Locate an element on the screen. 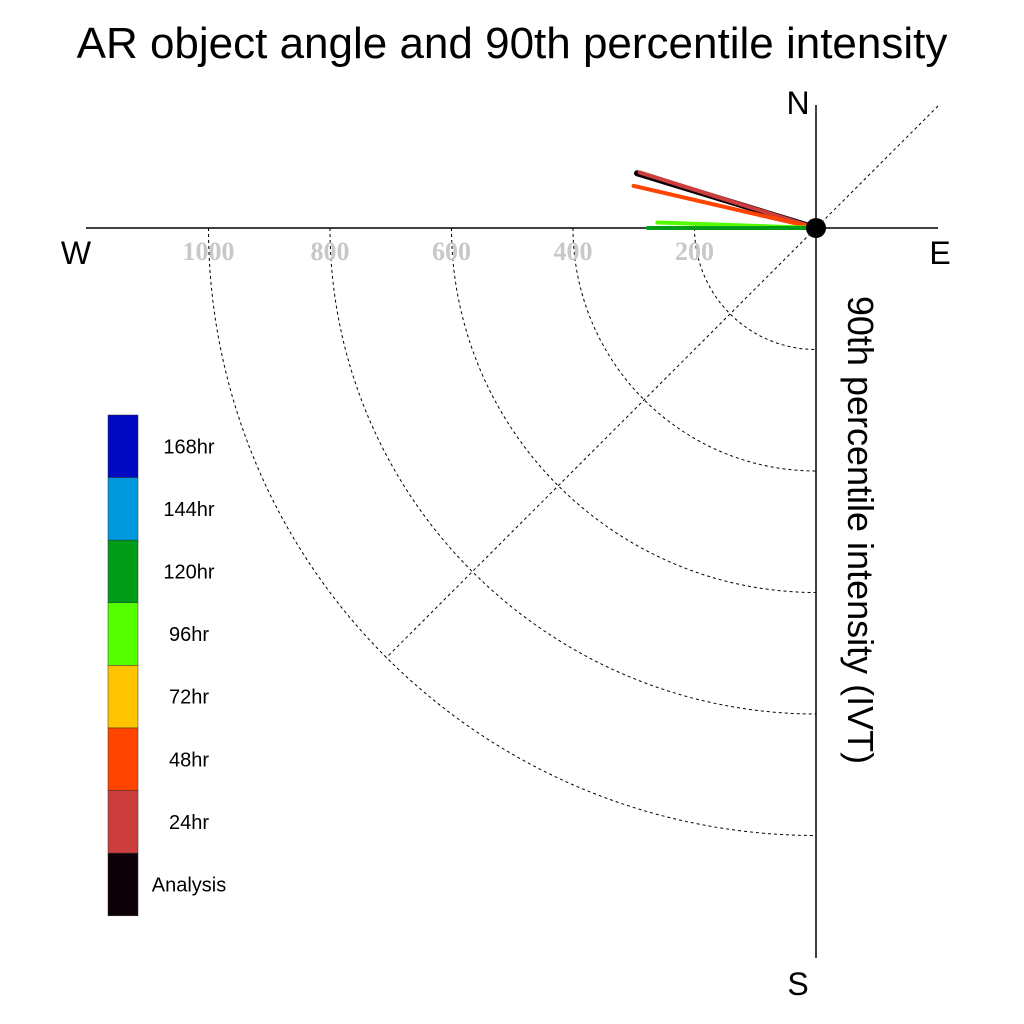 The width and height of the screenshot is (1024, 1024). radial-axis-label: 90th percentile intensity (IVT) is located at coordinates (860, 530).